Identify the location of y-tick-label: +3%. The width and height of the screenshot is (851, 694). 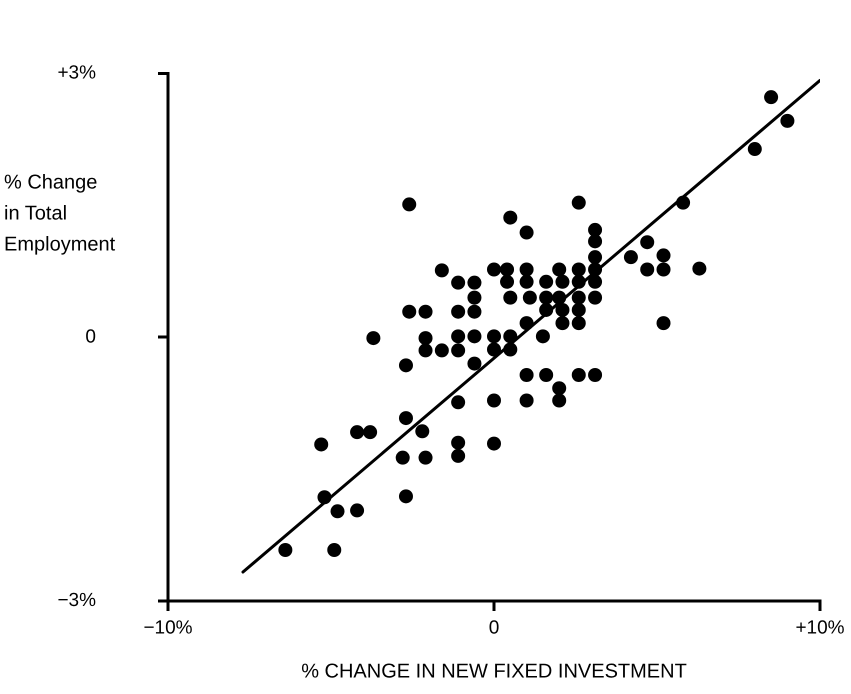
(76, 73).